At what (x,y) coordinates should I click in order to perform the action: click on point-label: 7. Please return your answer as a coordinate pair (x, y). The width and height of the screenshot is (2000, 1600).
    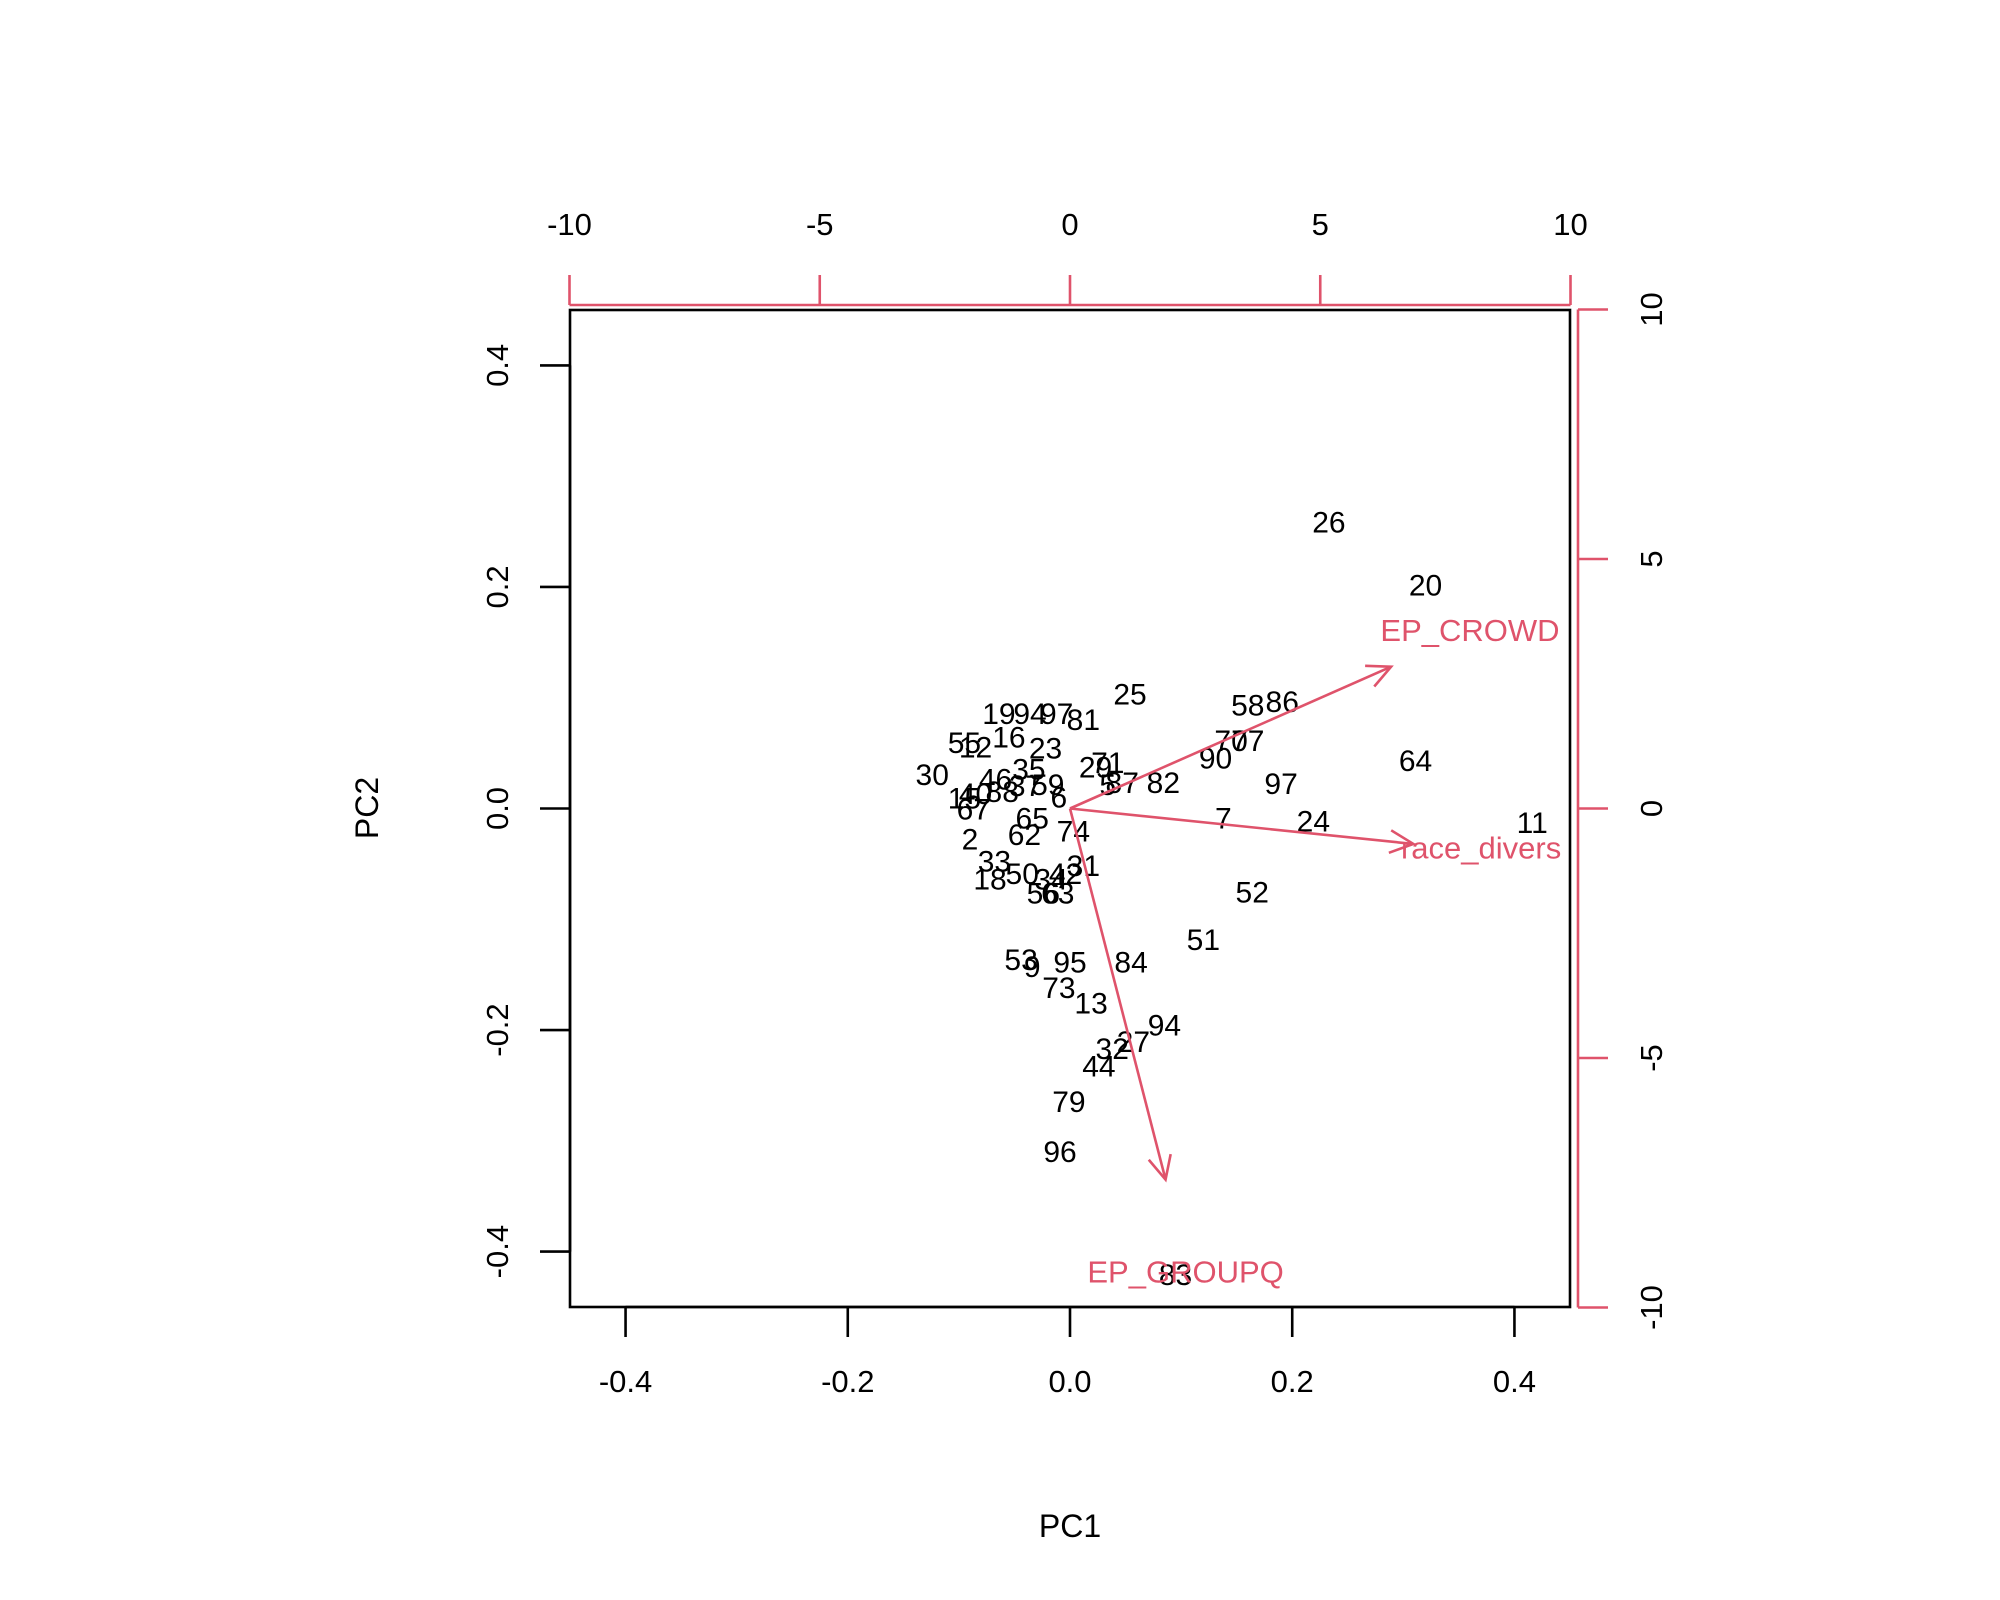
    Looking at the image, I should click on (1223, 818).